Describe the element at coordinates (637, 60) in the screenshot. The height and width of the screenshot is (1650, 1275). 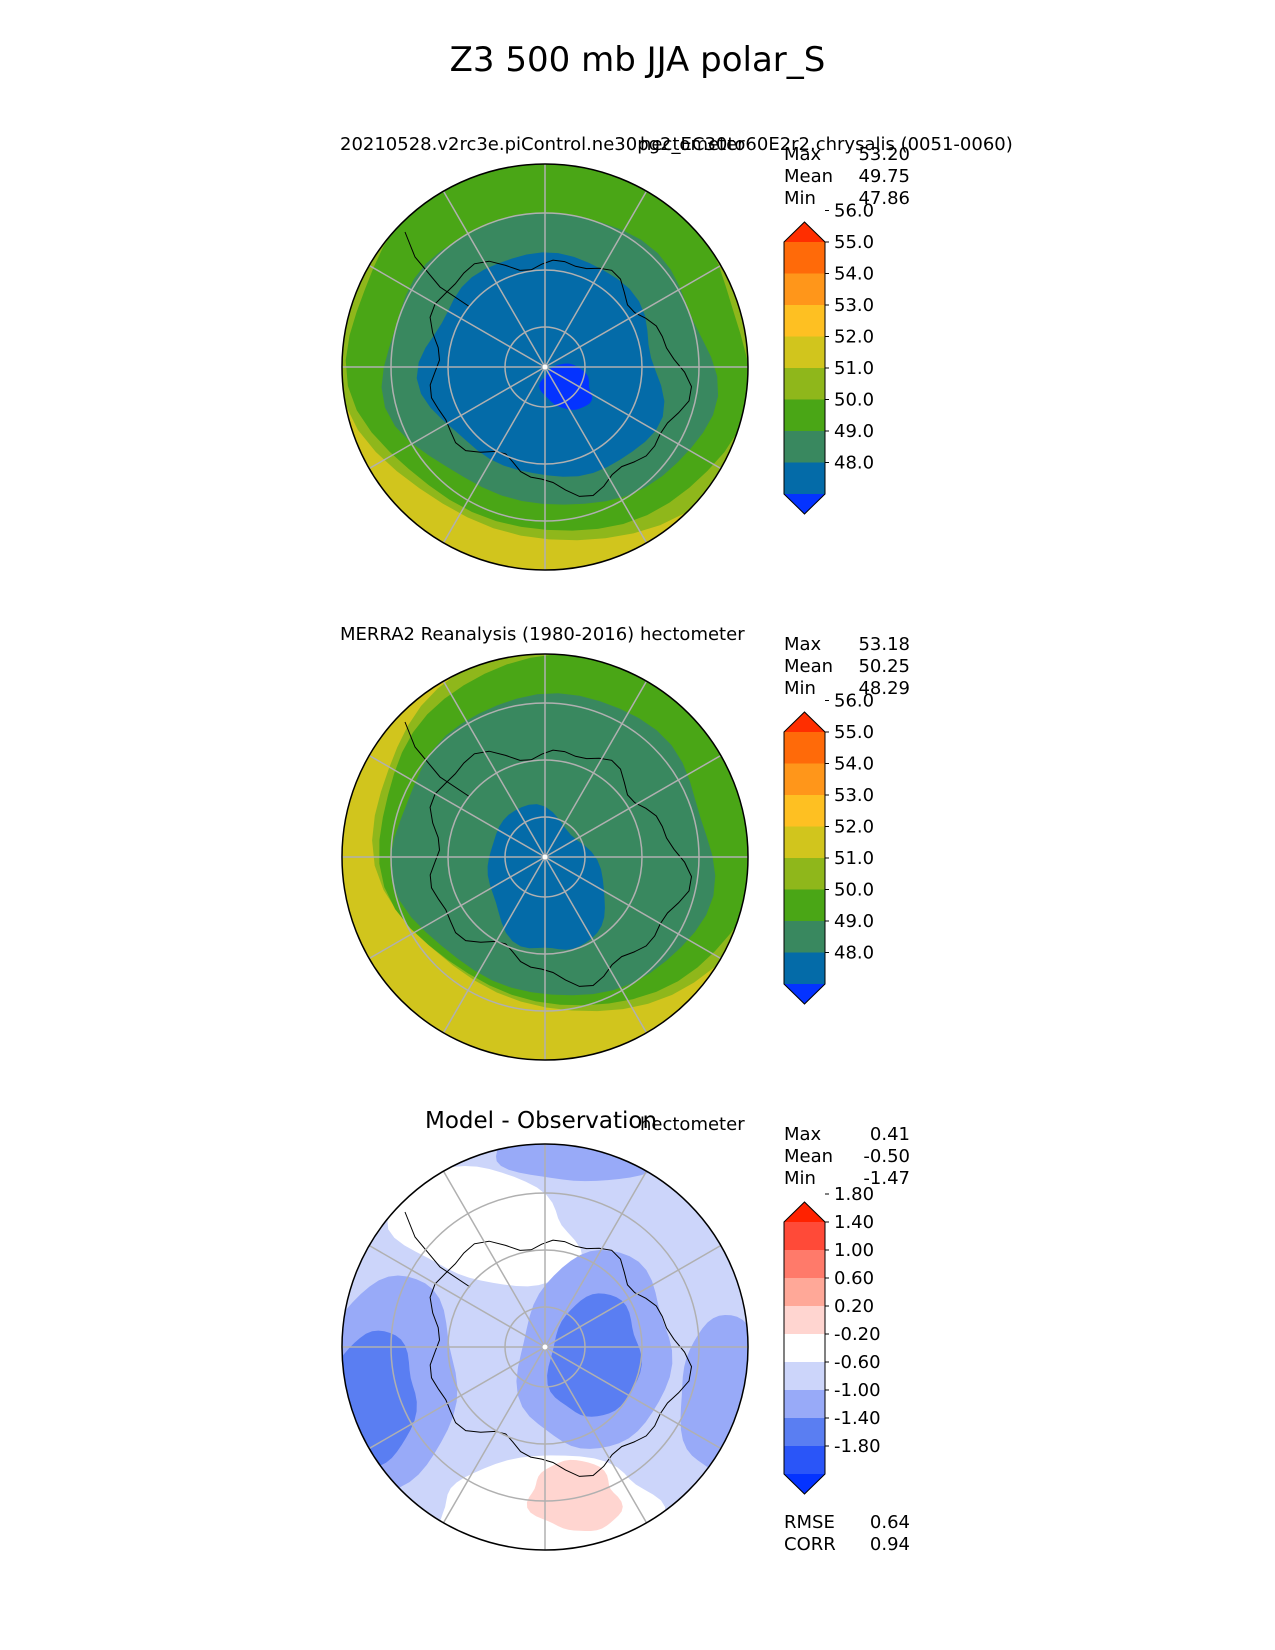
I see `figure-title: Z3 500 mb JJA polar_S` at that location.